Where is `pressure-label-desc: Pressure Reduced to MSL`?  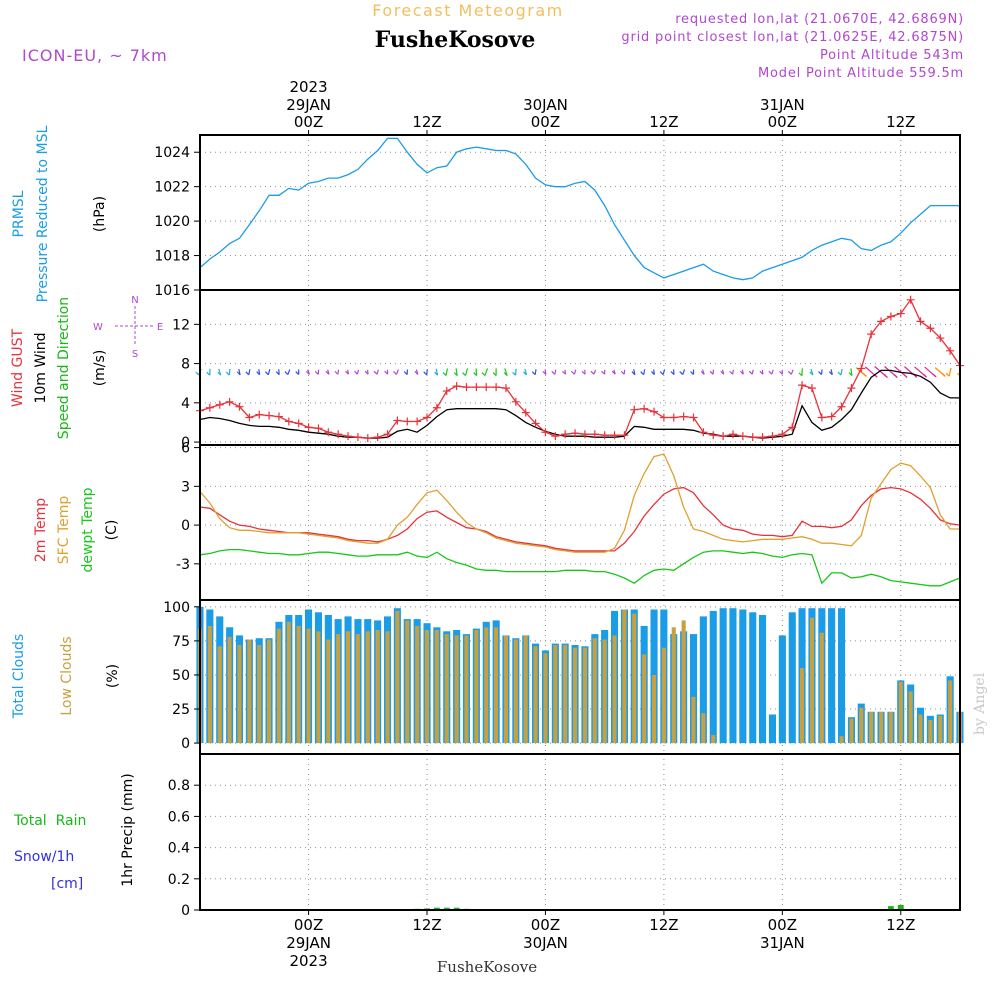 pressure-label-desc: Pressure Reduced to MSL is located at coordinates (43, 213).